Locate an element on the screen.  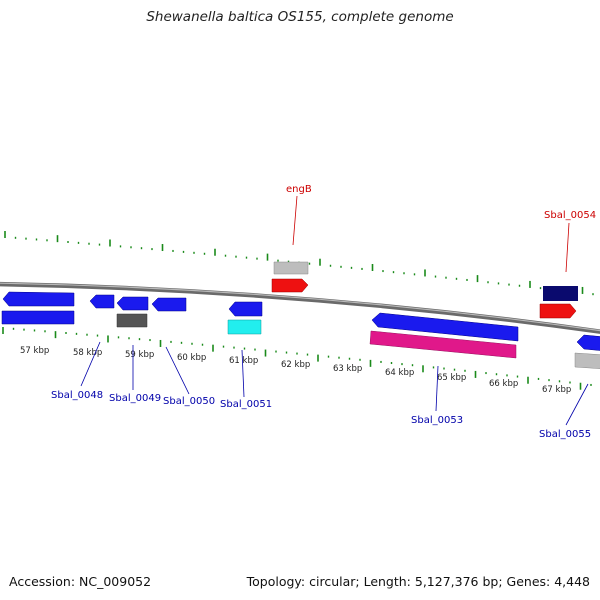
kbp-label: 66 kbp is located at coordinates (503, 384).